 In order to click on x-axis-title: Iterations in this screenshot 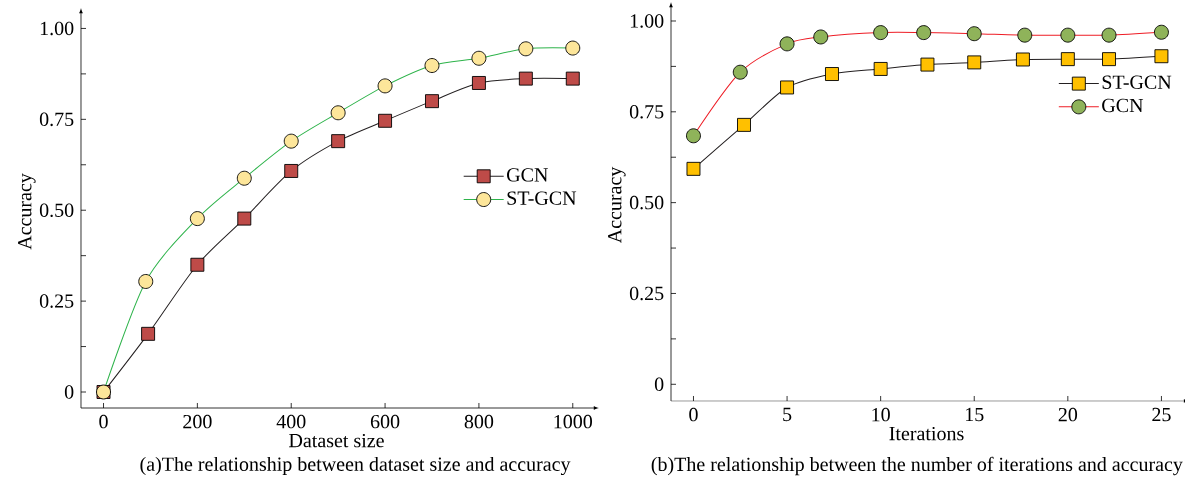, I will do `click(926, 433)`.